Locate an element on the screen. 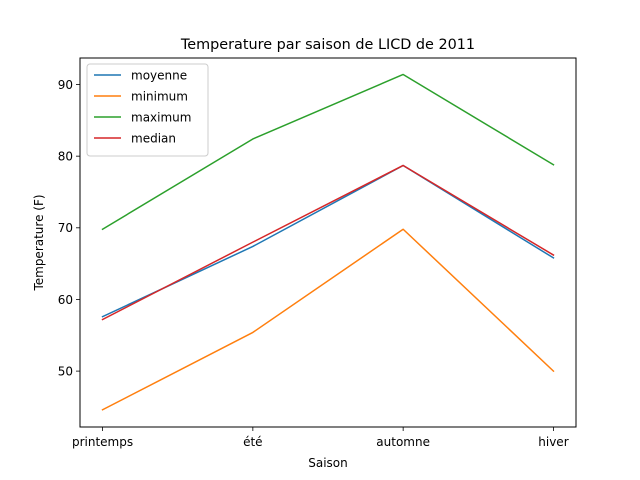 This screenshot has height=480, width=640. legend: moyenne minimum maximum median is located at coordinates (147, 110).